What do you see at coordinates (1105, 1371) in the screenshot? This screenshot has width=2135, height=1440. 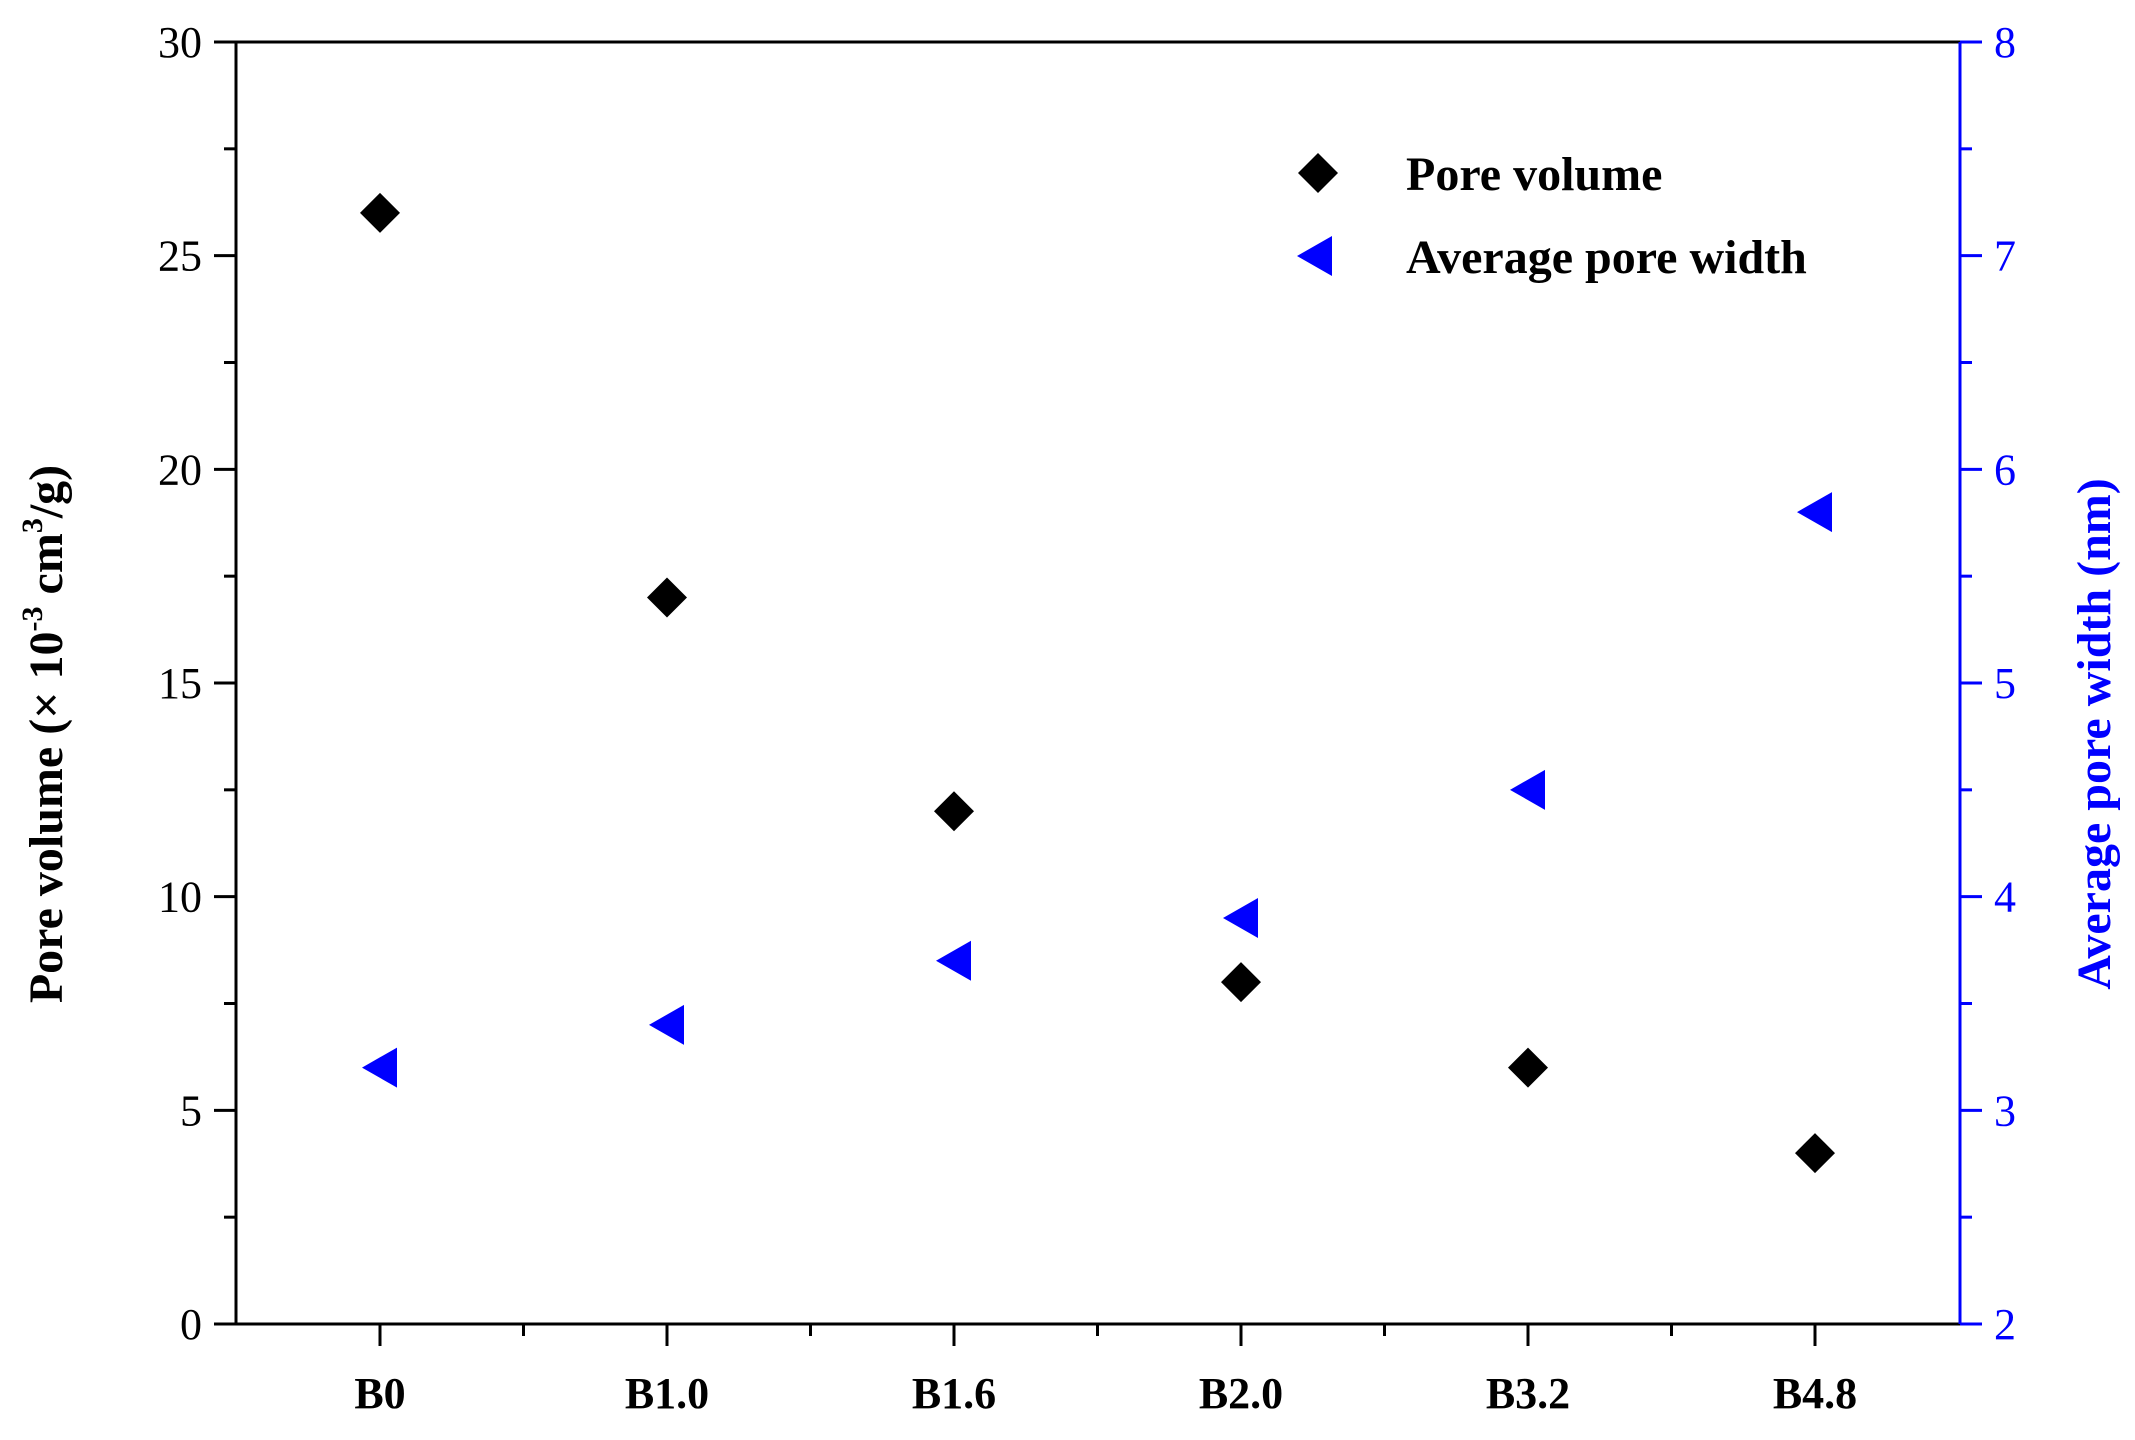 I see `x-axis-ticks: B0 B1.0 B1.6 B2.0 B3.2 B4.8` at bounding box center [1105, 1371].